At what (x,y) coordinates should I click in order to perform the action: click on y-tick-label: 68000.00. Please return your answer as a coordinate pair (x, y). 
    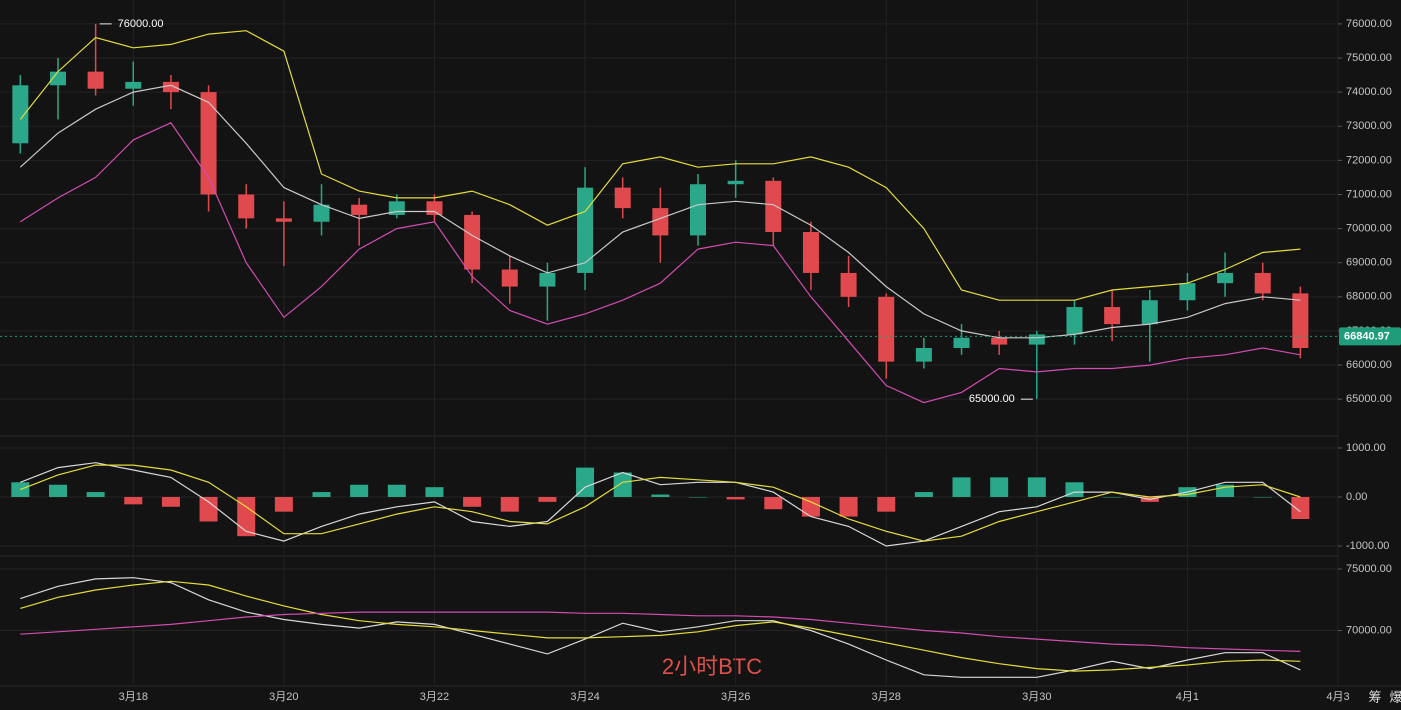
    Looking at the image, I should click on (1369, 297).